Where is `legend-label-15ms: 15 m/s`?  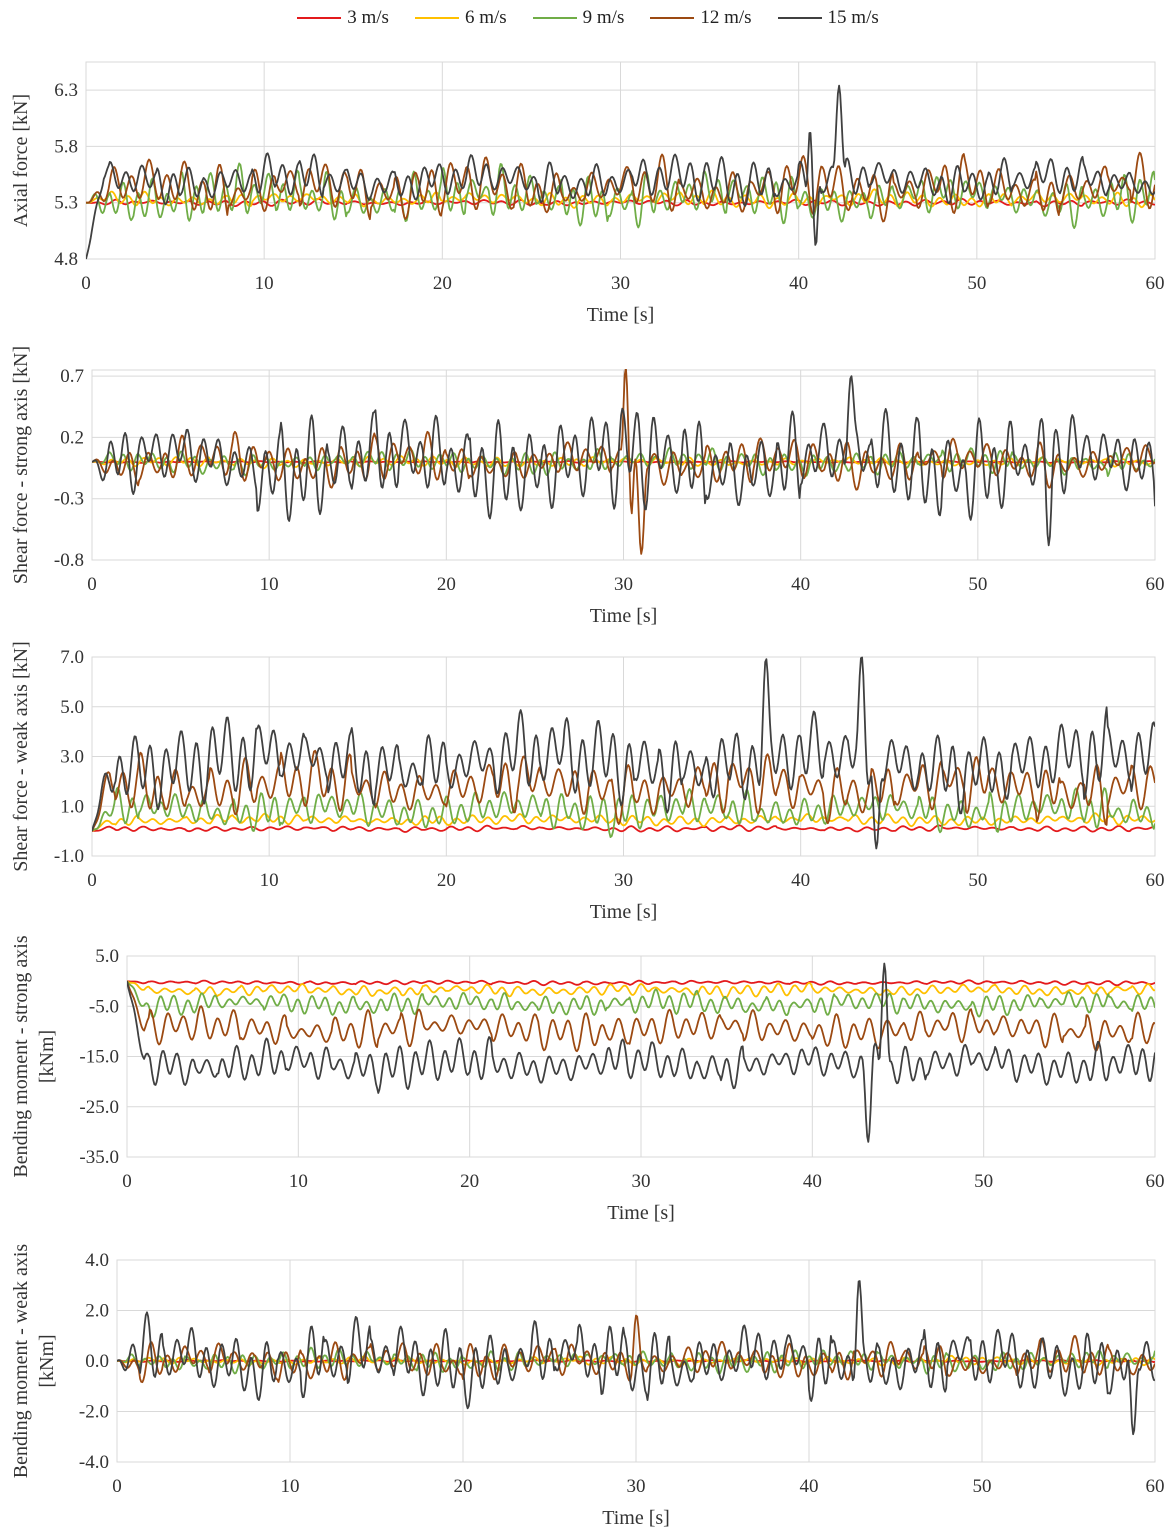
legend-label-15ms: 15 m/s is located at coordinates (853, 17).